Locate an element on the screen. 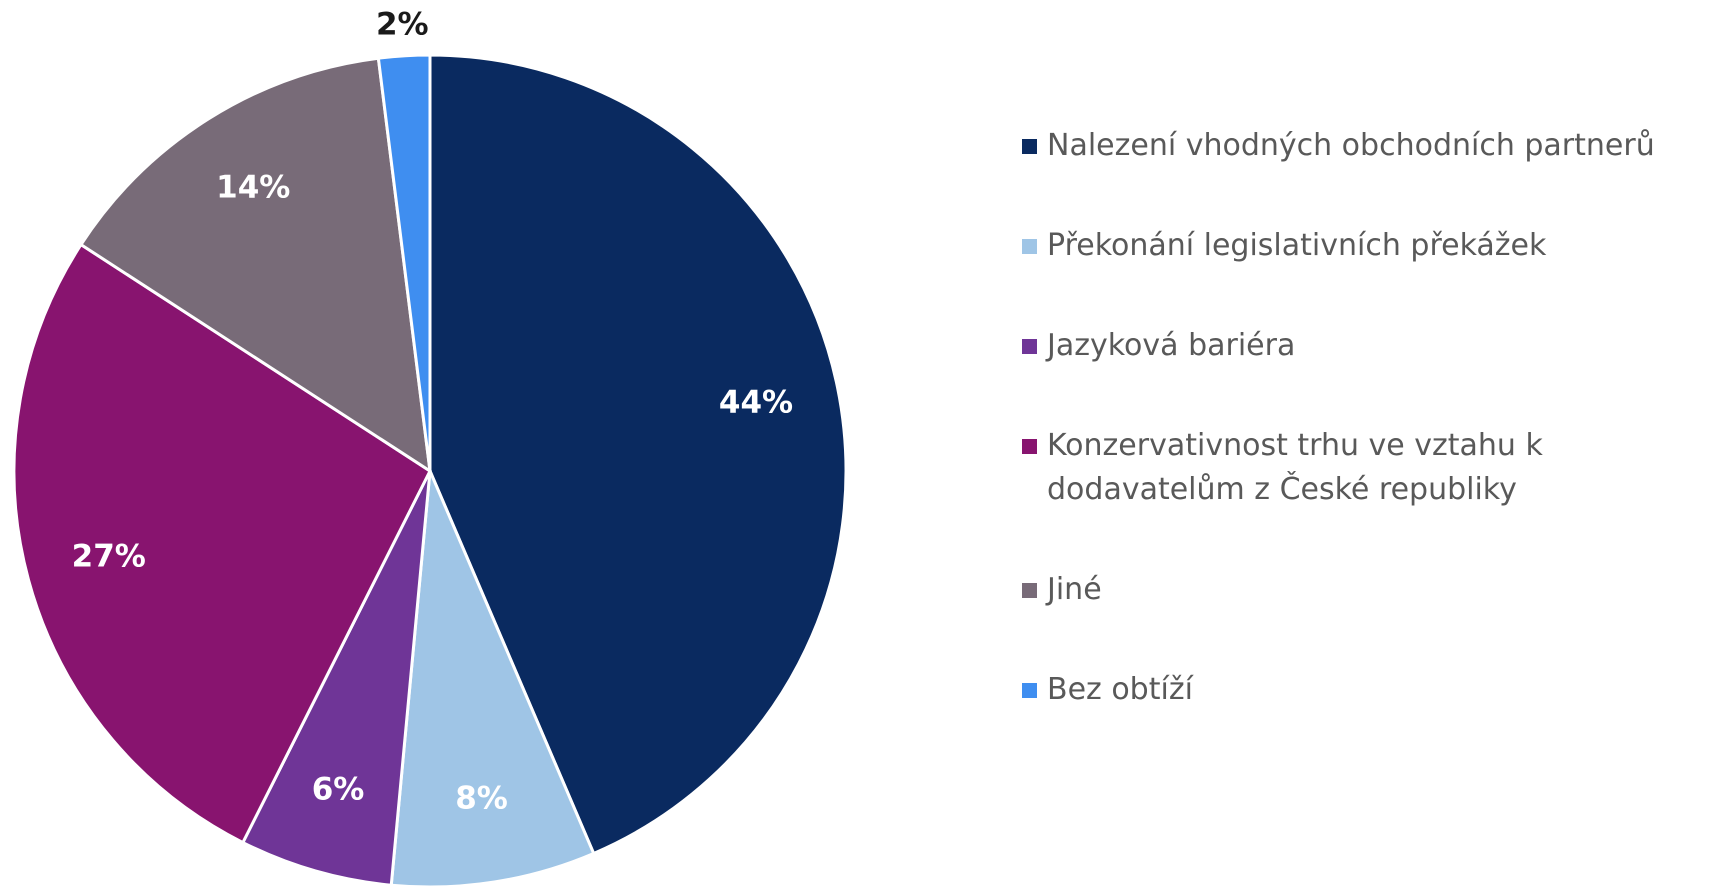  legend-label: Překonání legislativních překážek is located at coordinates (1297, 245).